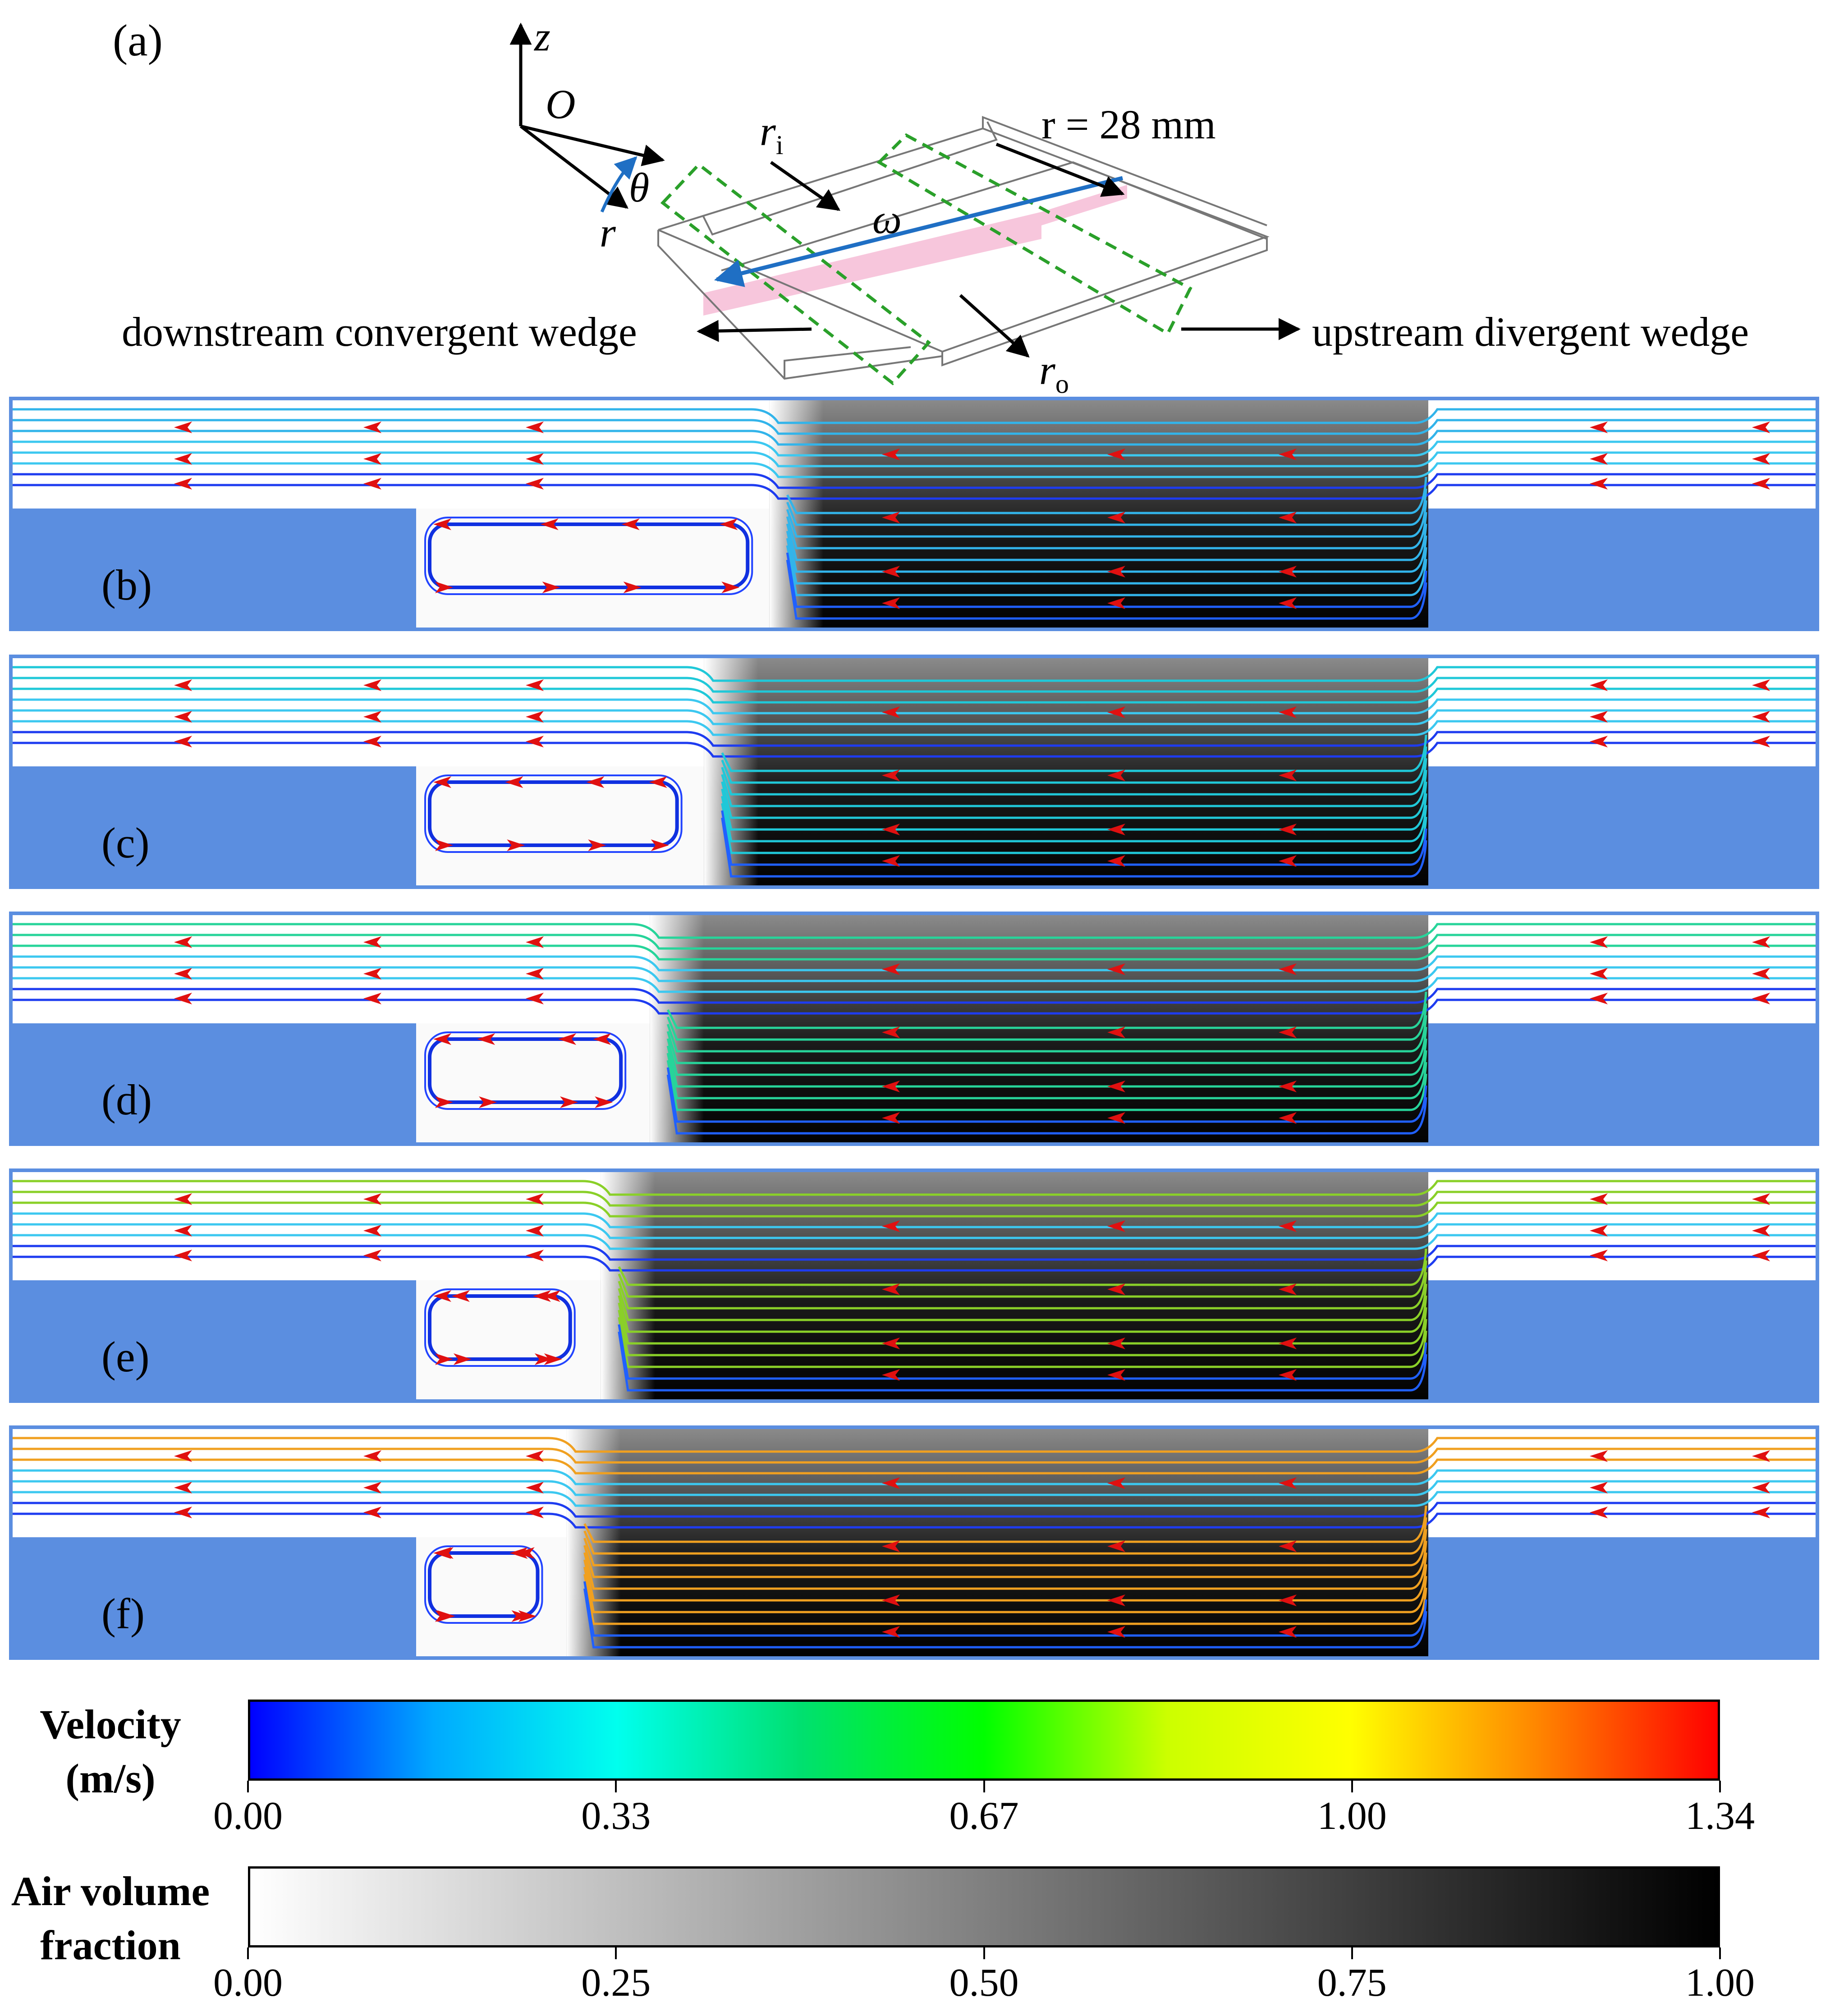 The image size is (1830, 2016). What do you see at coordinates (608, 233) in the screenshot?
I see `axis-r-label: r` at bounding box center [608, 233].